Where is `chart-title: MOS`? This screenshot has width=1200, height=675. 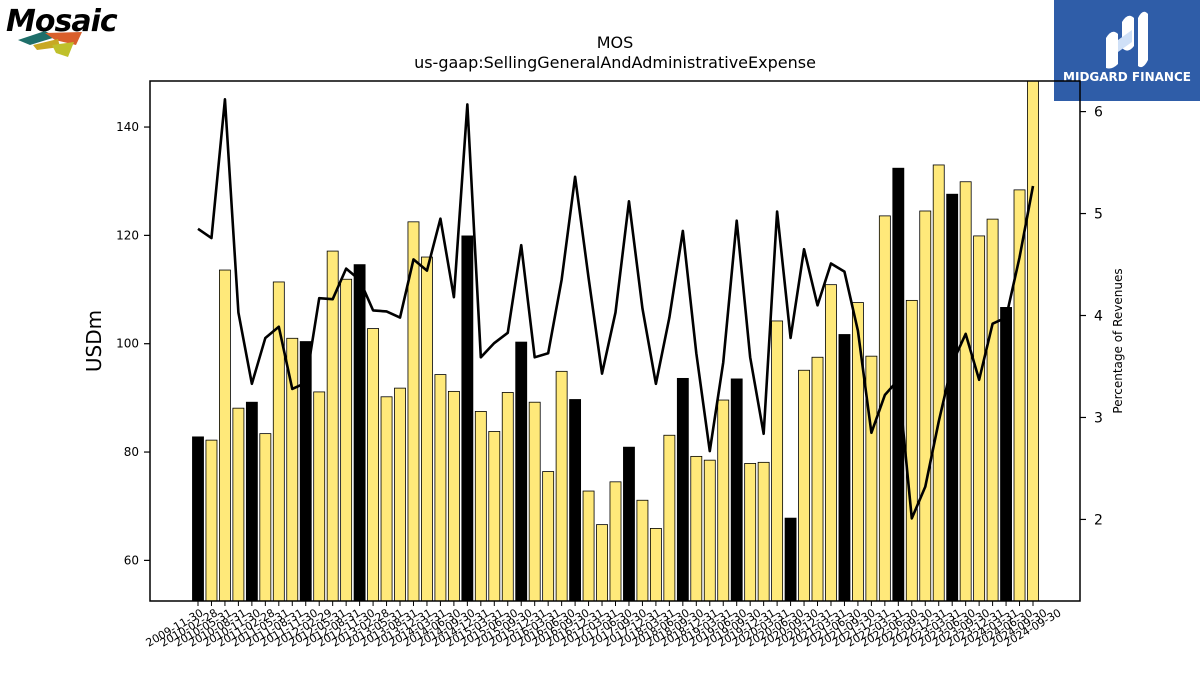
chart-title: MOS is located at coordinates (615, 42).